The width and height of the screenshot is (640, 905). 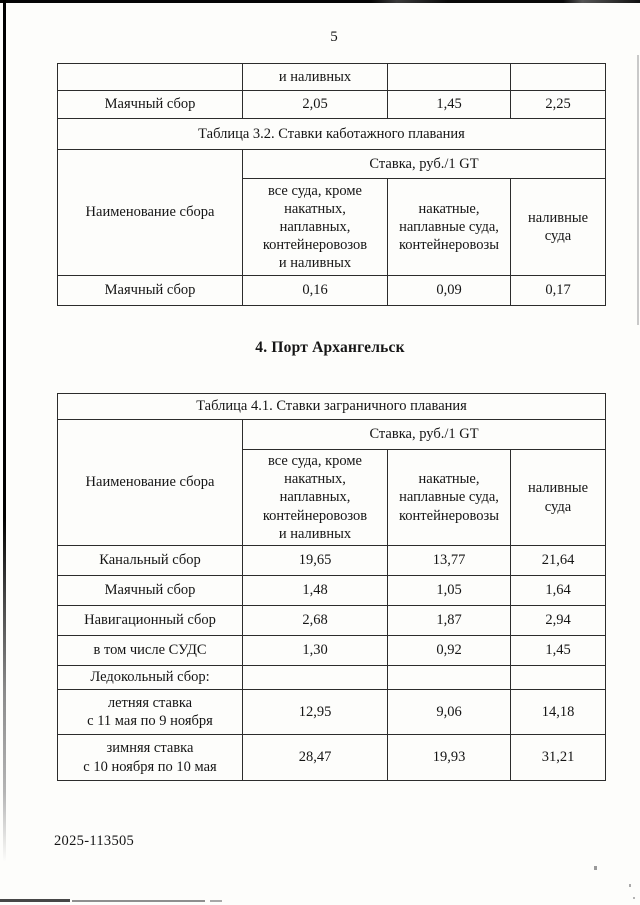 What do you see at coordinates (558, 590) in the screenshot?
I see `rate-value-cell: 1,64` at bounding box center [558, 590].